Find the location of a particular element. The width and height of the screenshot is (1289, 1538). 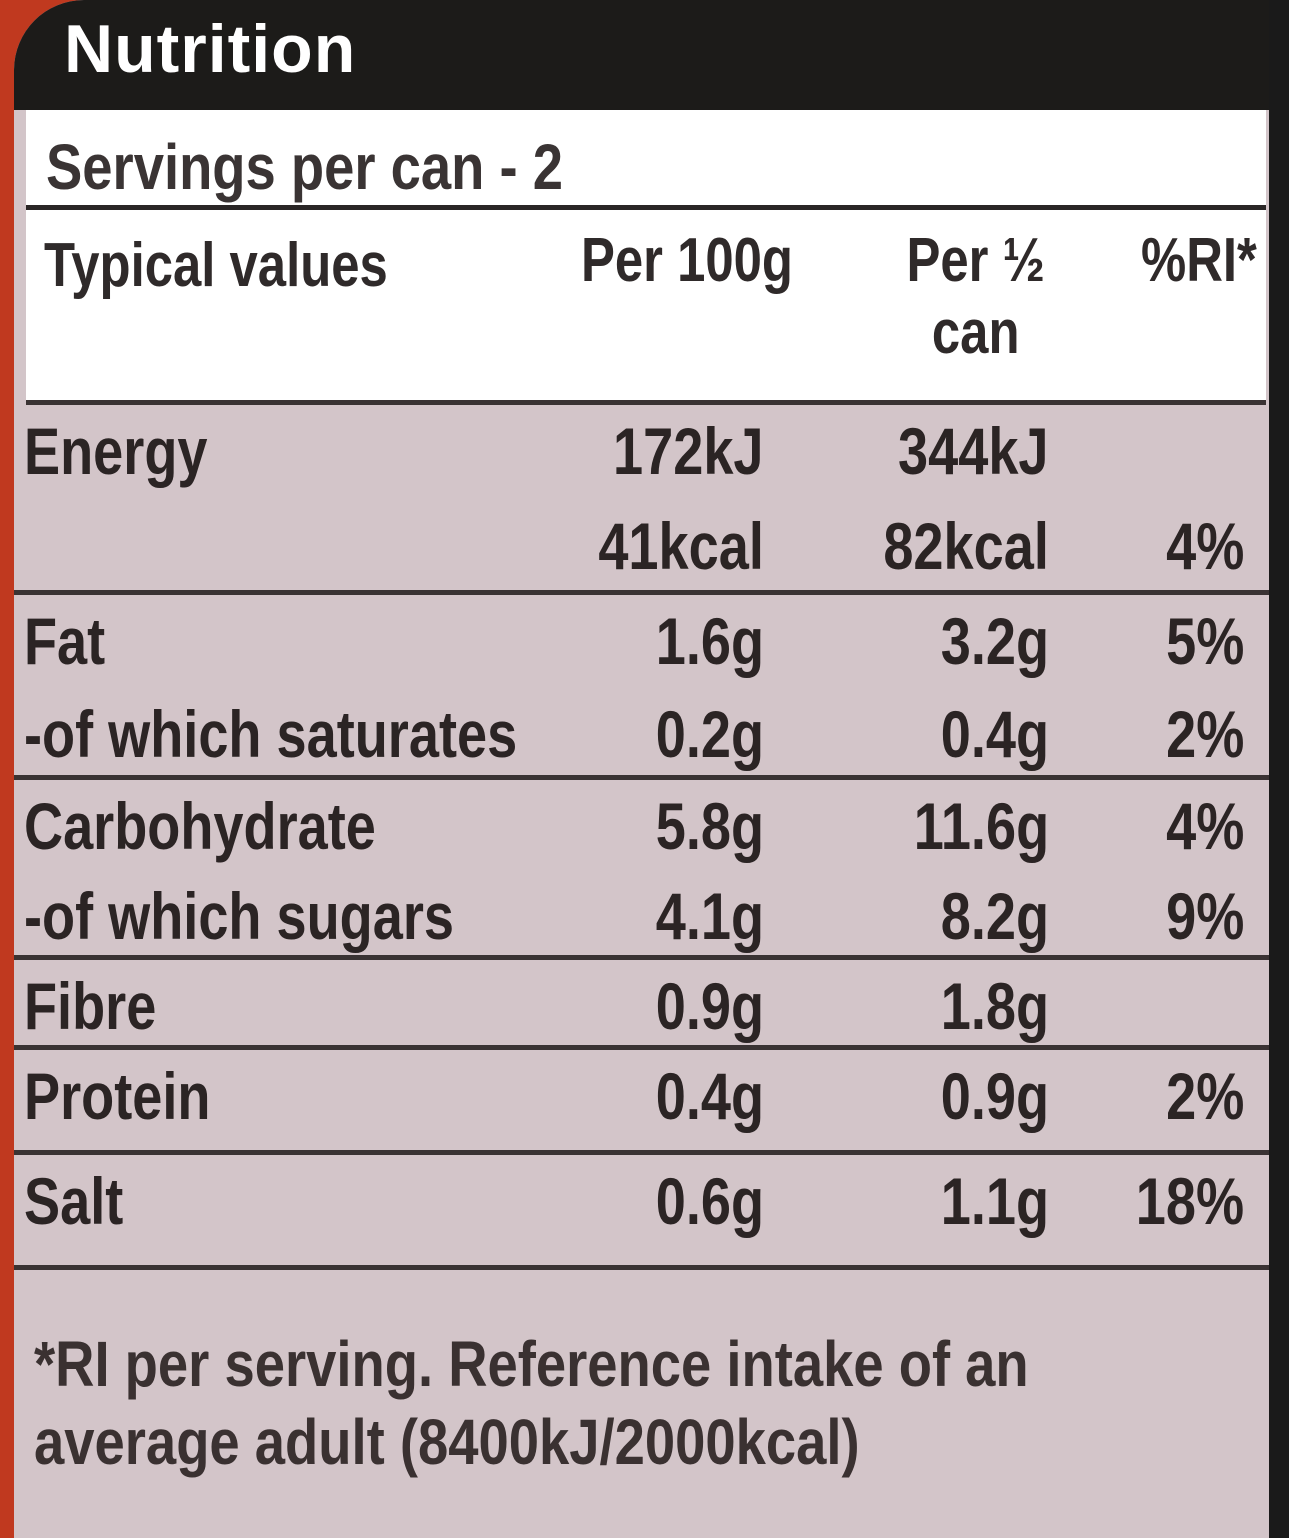

nutrient-line: Salt 0.6g 1.1g 18% is located at coordinates (644, 1212).